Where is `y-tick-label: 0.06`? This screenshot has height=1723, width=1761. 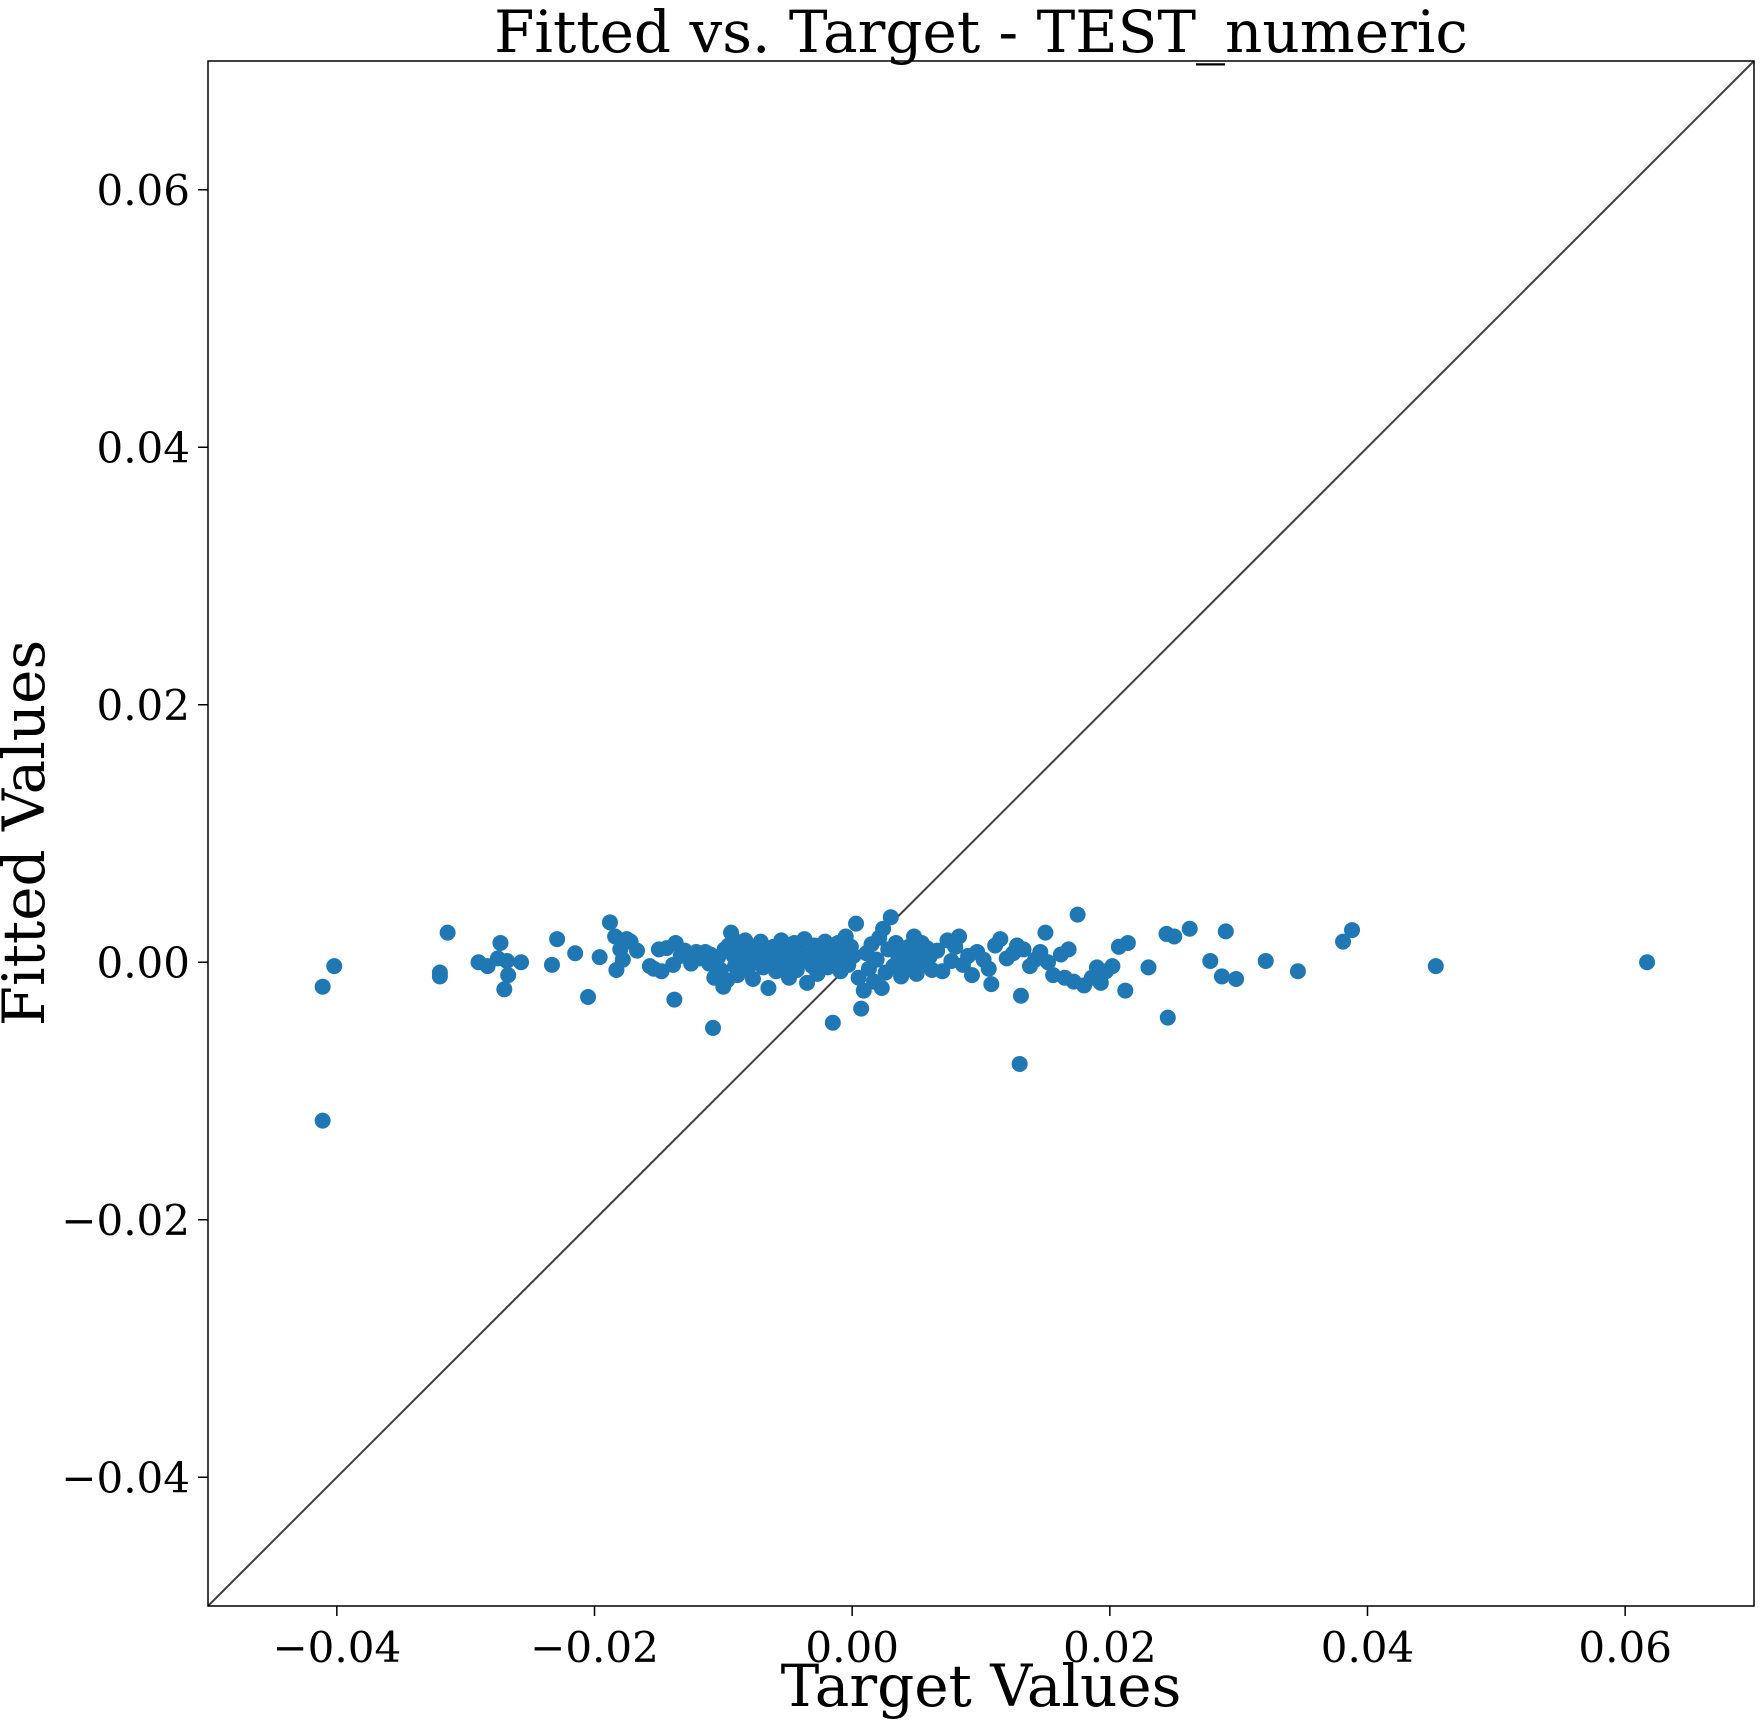 y-tick-label: 0.06 is located at coordinates (143, 190).